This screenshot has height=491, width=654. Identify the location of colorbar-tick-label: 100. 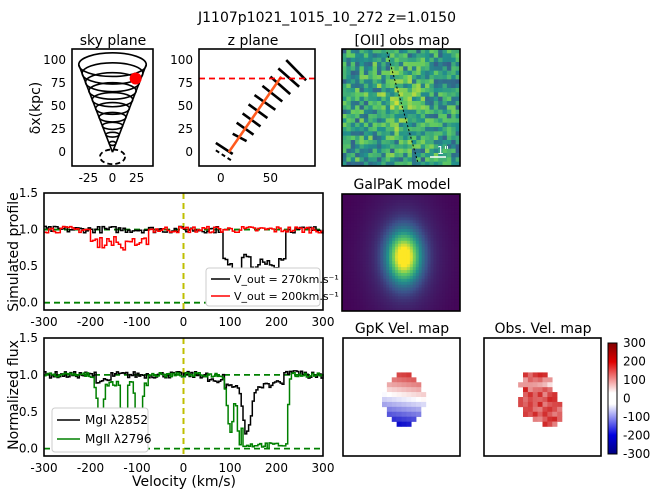
(634, 380).